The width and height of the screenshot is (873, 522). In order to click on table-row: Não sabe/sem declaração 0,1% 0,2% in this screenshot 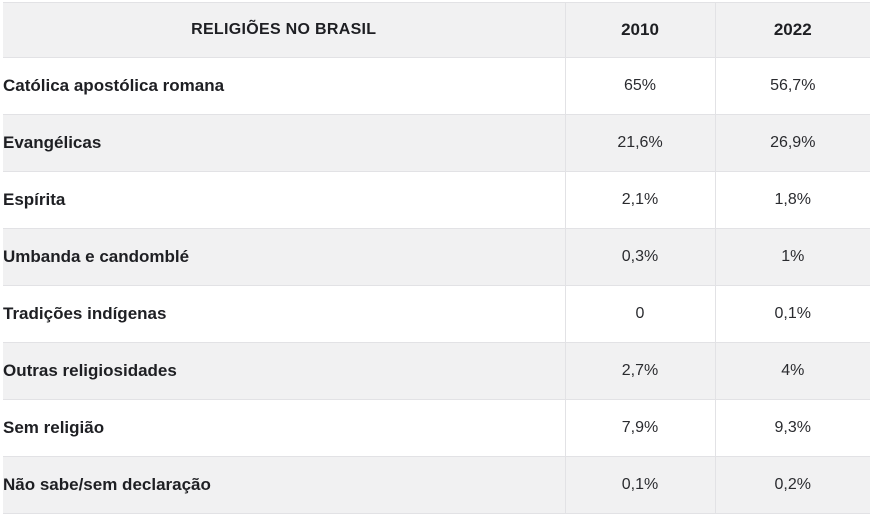, I will do `click(436, 485)`.